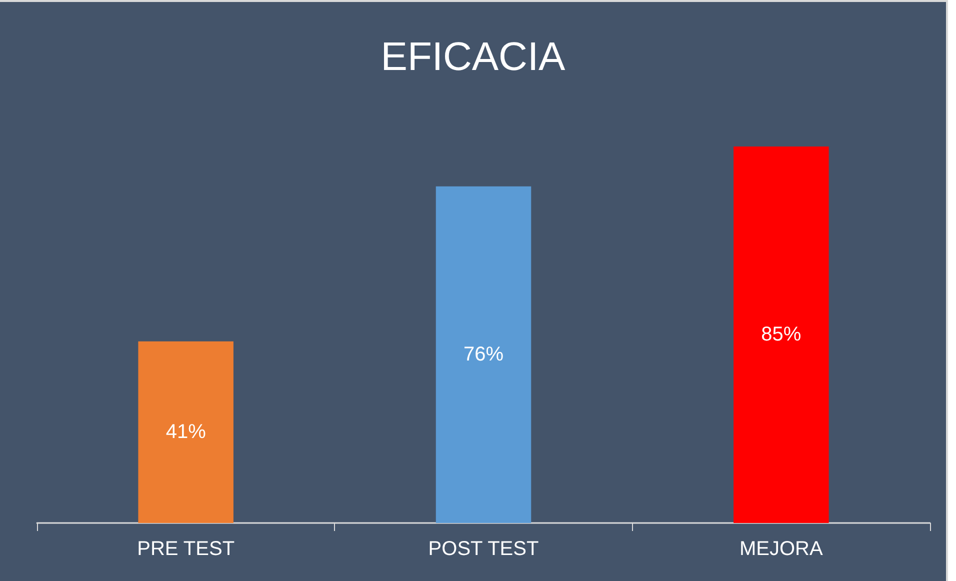  Describe the element at coordinates (781, 335) in the screenshot. I see `data-label: 85%` at that location.